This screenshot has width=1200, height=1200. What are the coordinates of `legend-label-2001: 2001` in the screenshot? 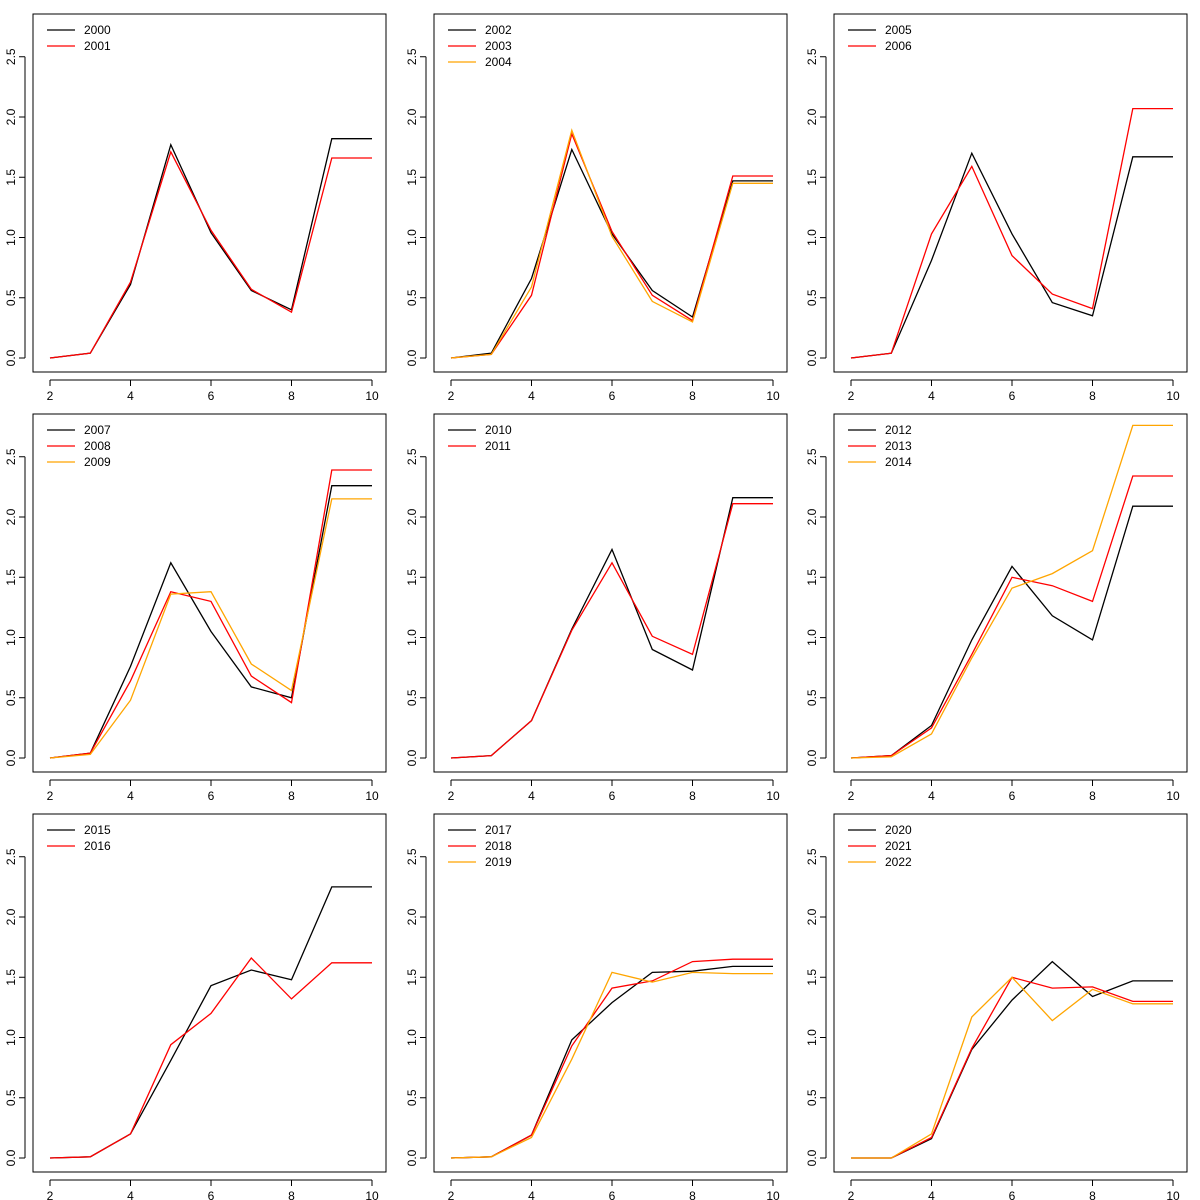 It's located at (97, 46).